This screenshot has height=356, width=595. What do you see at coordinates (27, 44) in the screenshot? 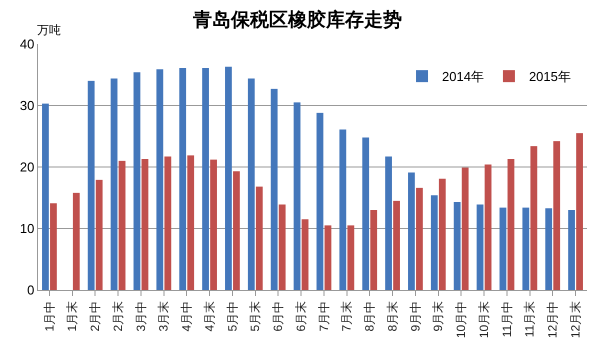
I see `y-tick-label: 40` at bounding box center [27, 44].